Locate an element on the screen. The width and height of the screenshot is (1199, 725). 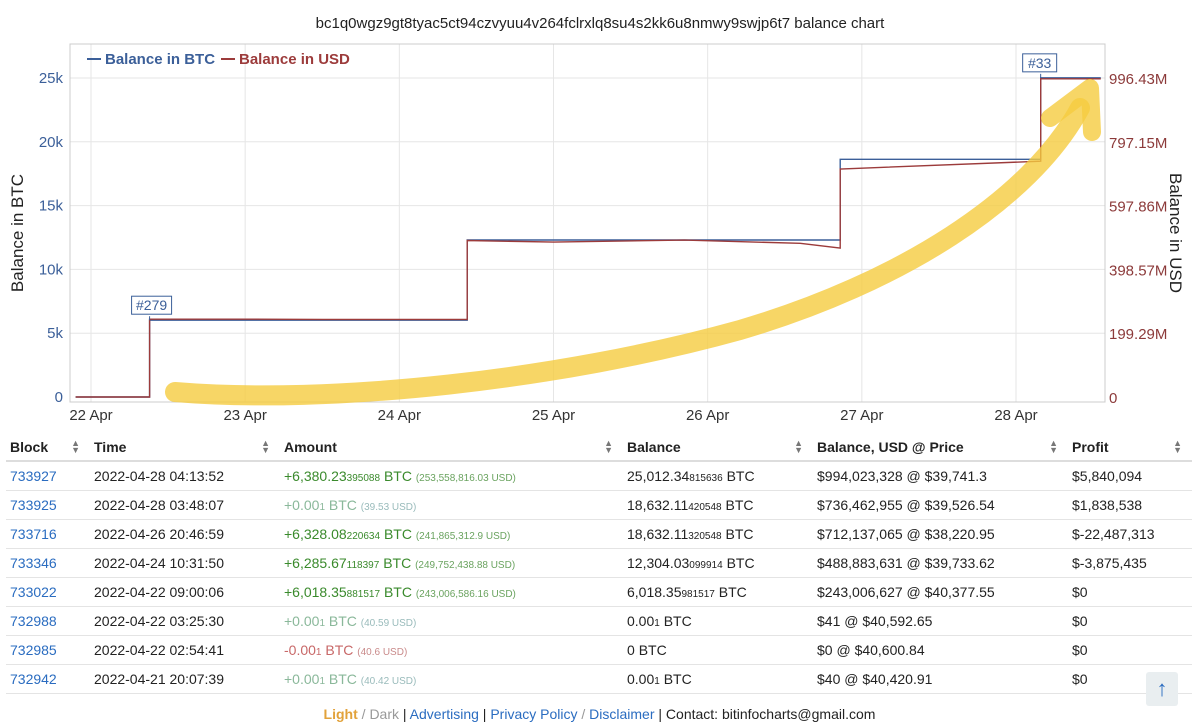
flag-marker: #279 is located at coordinates (152, 308).